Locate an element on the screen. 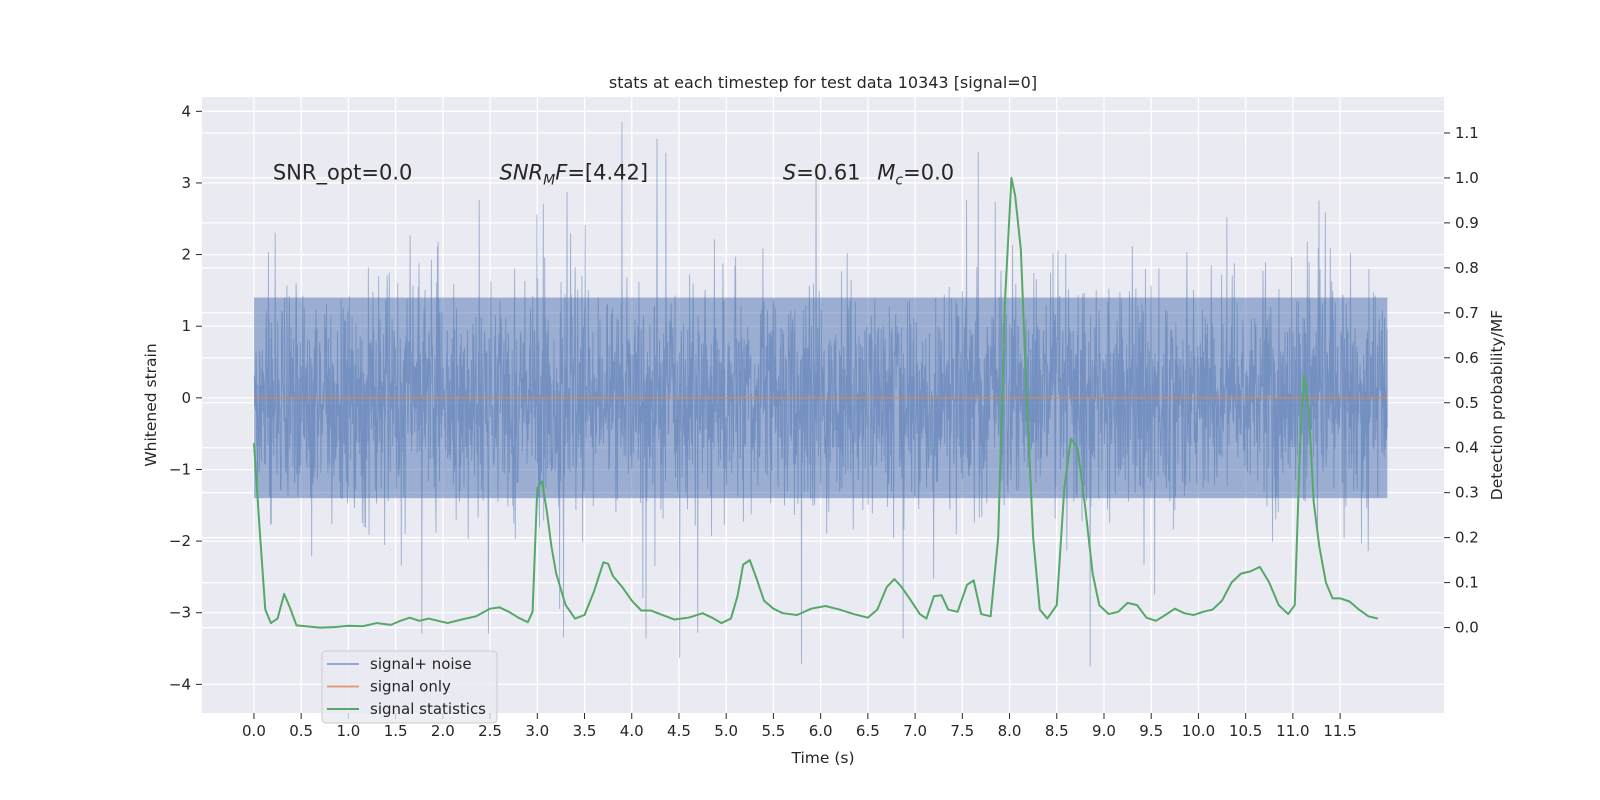  annotations: SNR_opt=0.0 SNRMF=[4.42] S=0.61 Mc=0.0 is located at coordinates (613, 174).